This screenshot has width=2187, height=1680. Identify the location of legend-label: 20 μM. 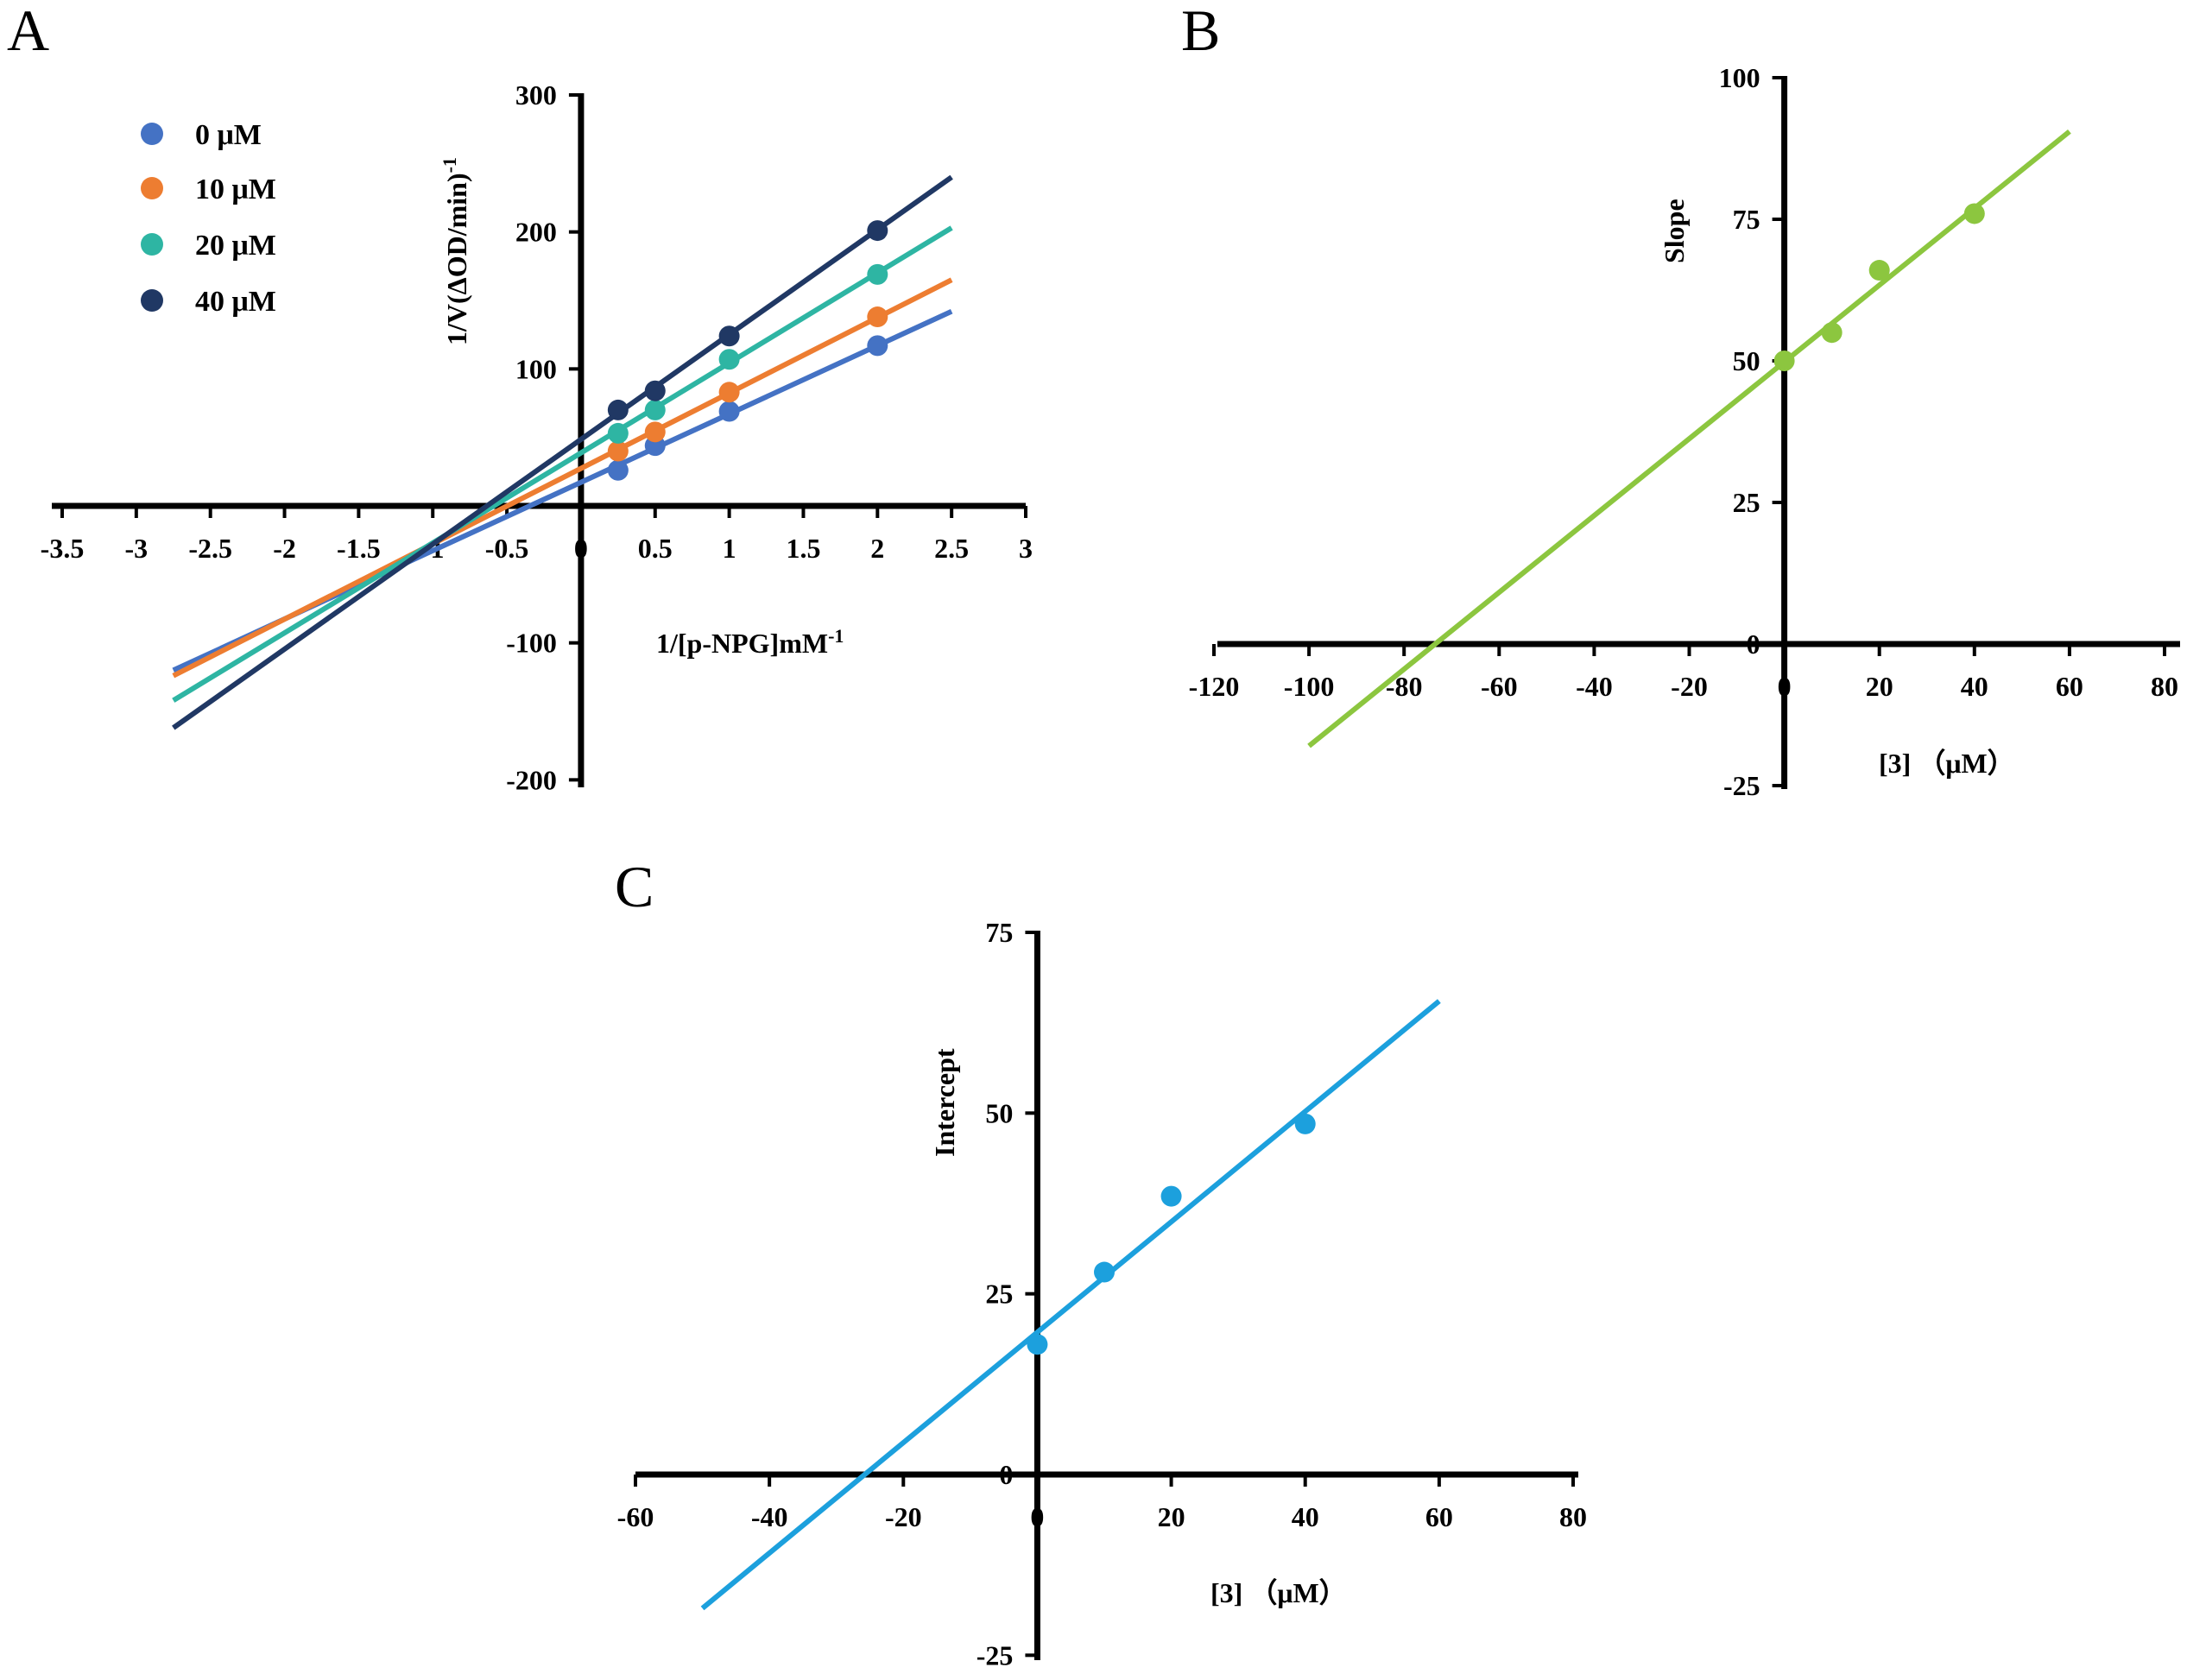
(235, 246).